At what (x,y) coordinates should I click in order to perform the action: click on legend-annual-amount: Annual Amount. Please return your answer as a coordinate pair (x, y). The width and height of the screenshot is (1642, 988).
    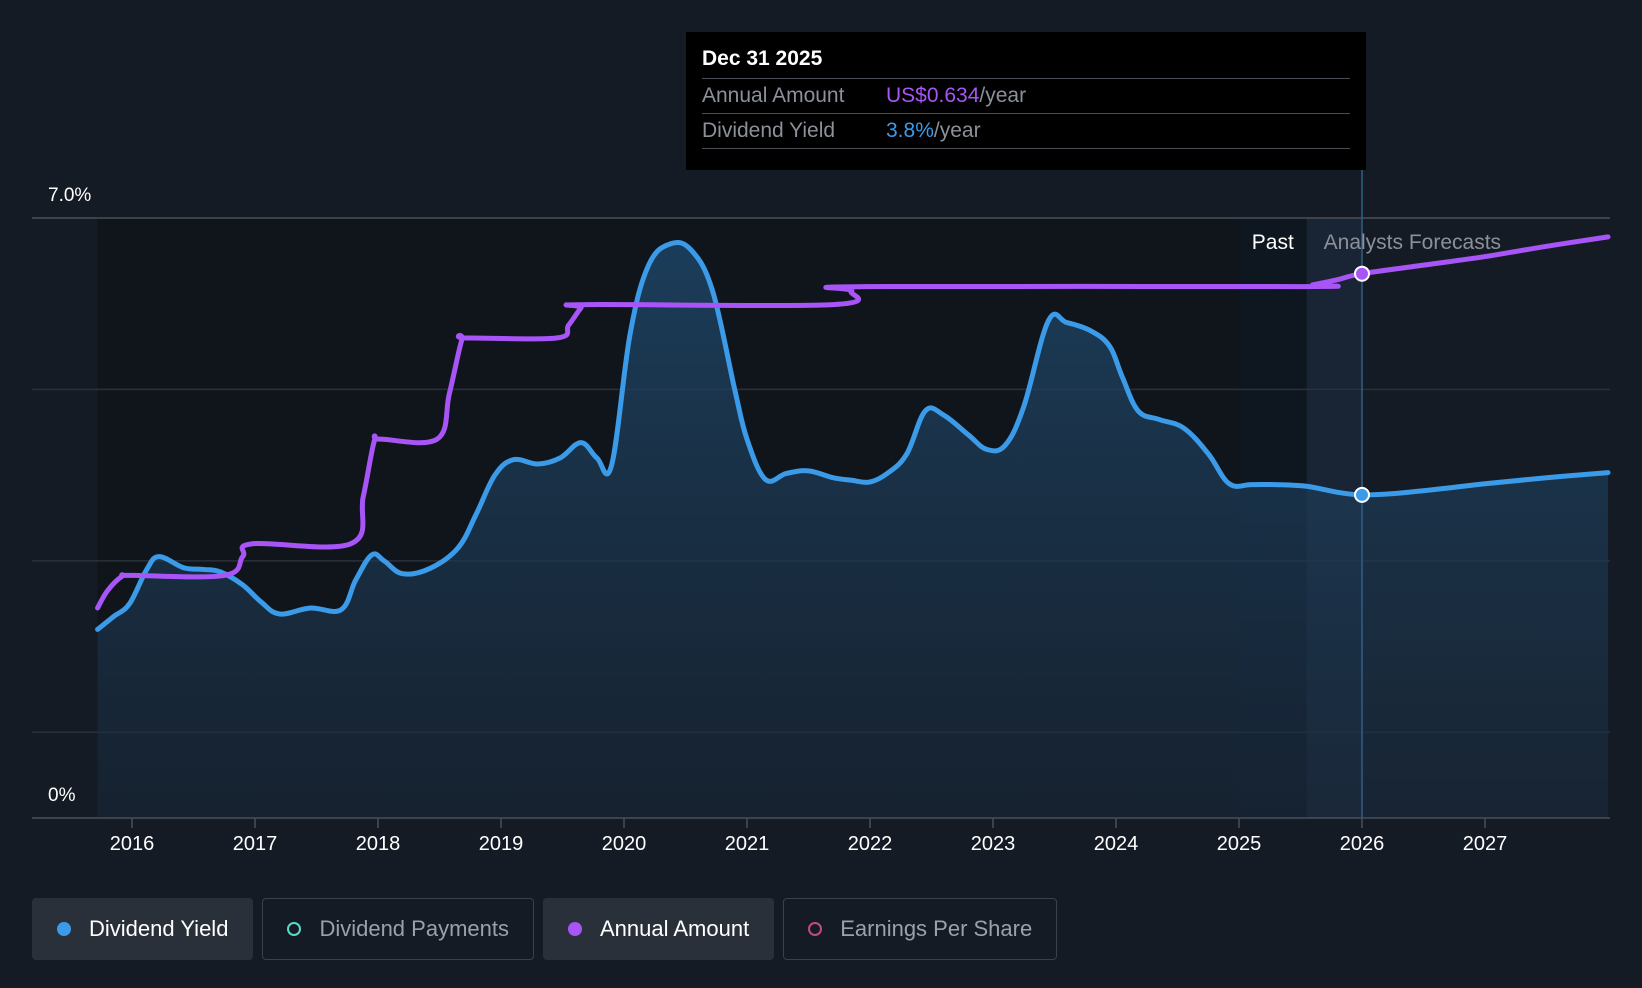
    Looking at the image, I should click on (658, 929).